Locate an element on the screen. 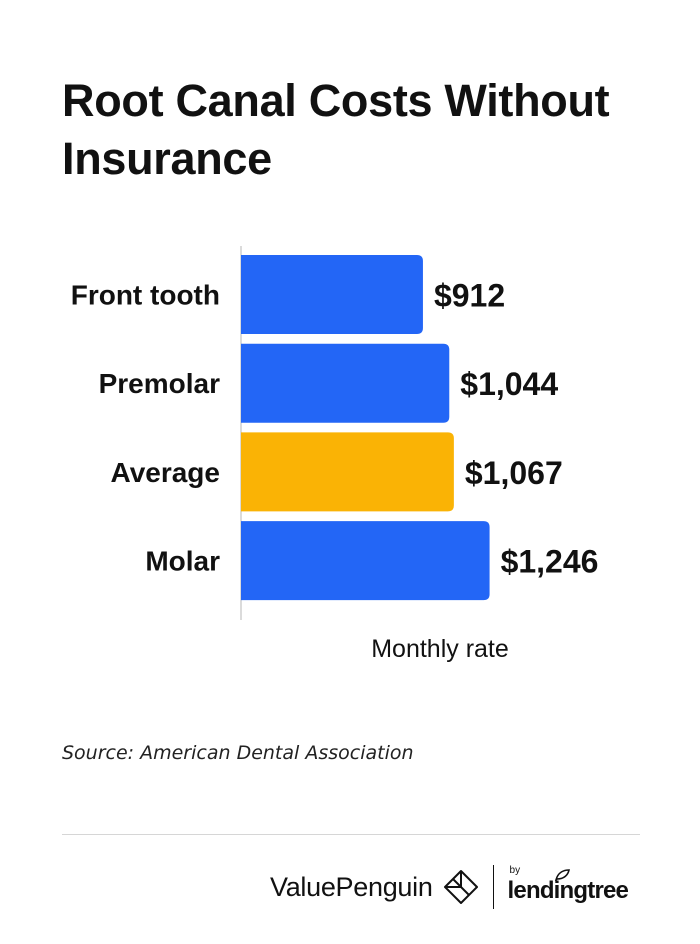  valuepenguin-logo-text: ValuePenguin is located at coordinates (351, 886).